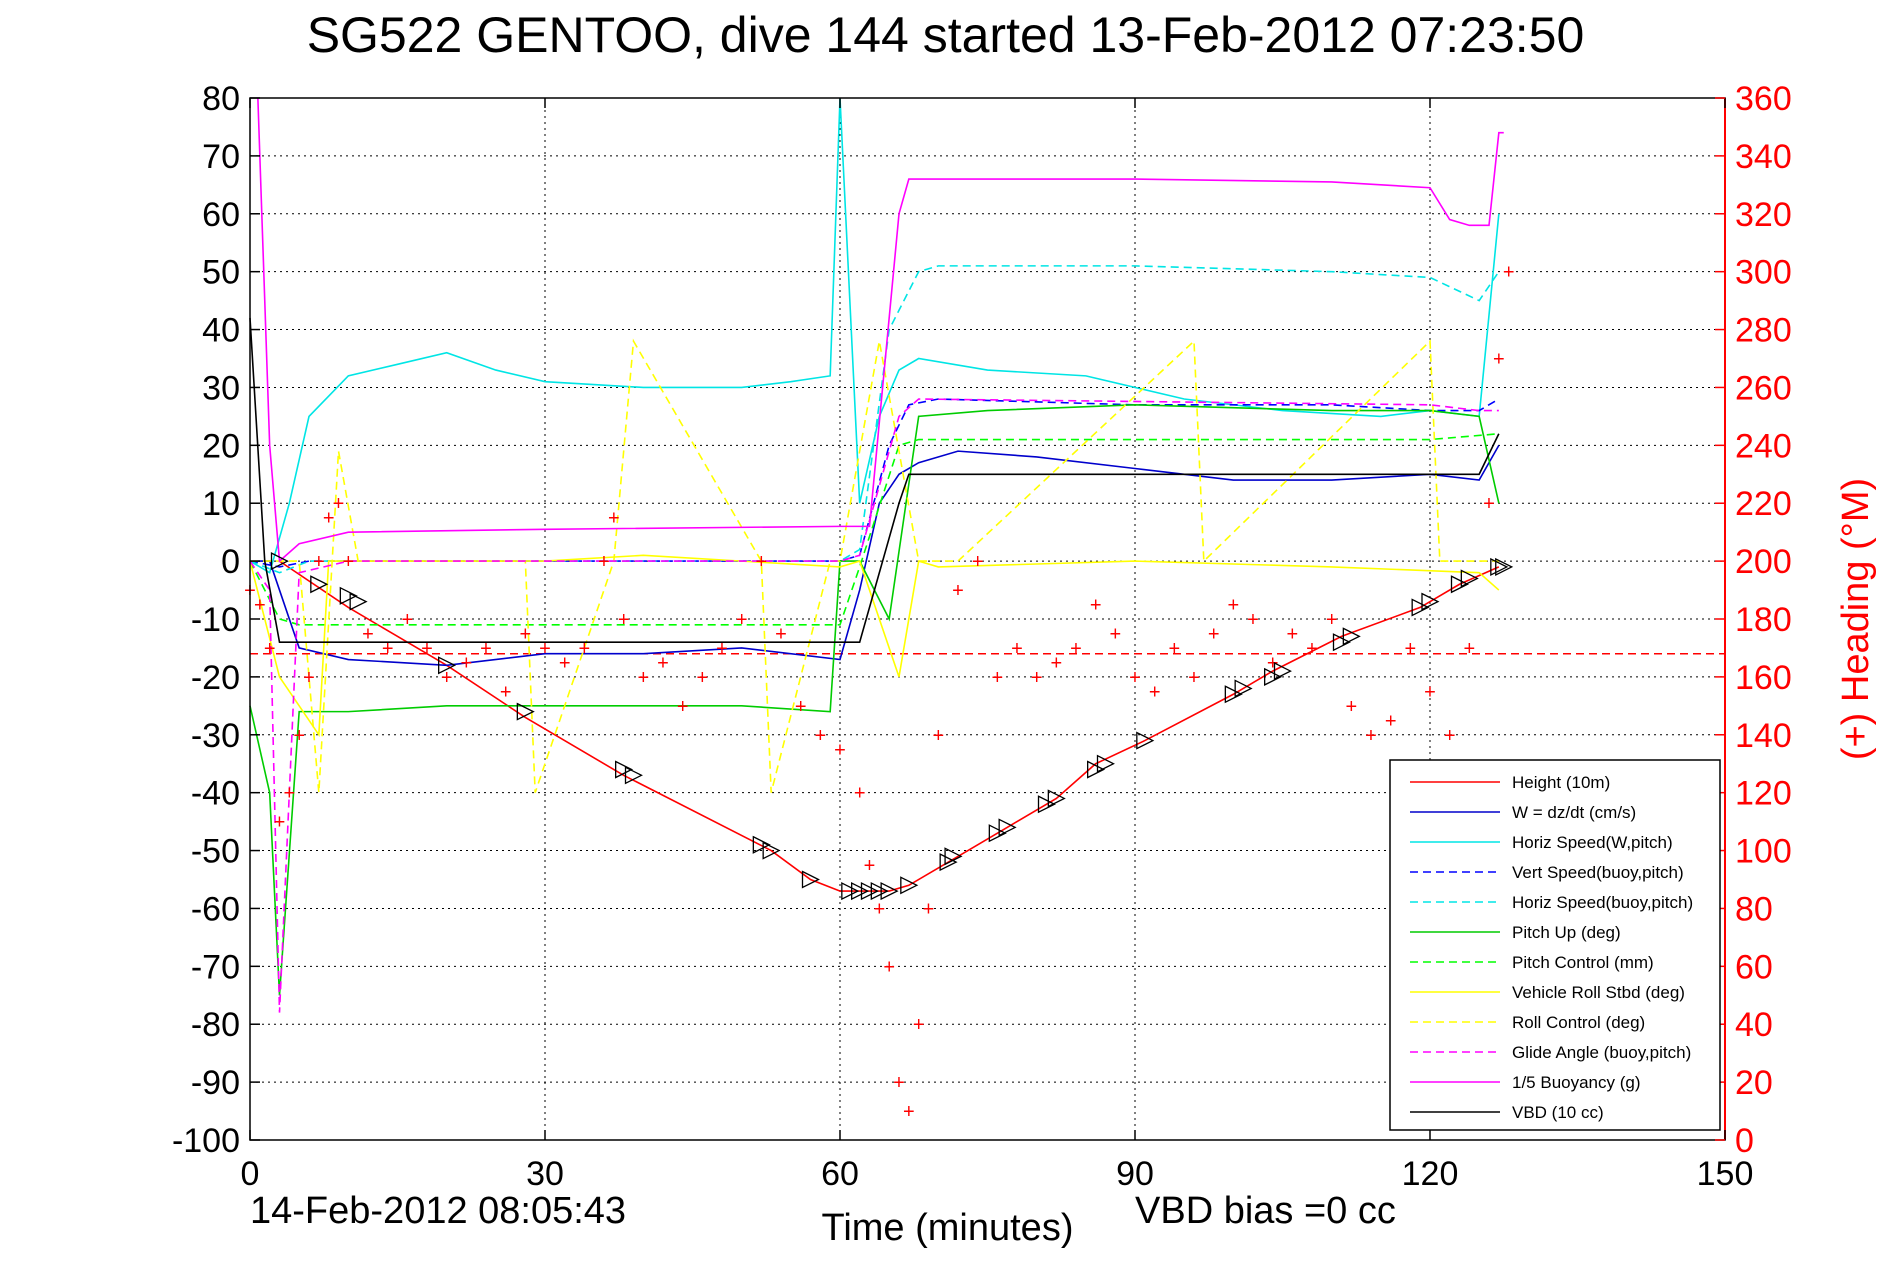 The width and height of the screenshot is (1891, 1262). What do you see at coordinates (1763, 736) in the screenshot?
I see `y-tick-label-right: 140` at bounding box center [1763, 736].